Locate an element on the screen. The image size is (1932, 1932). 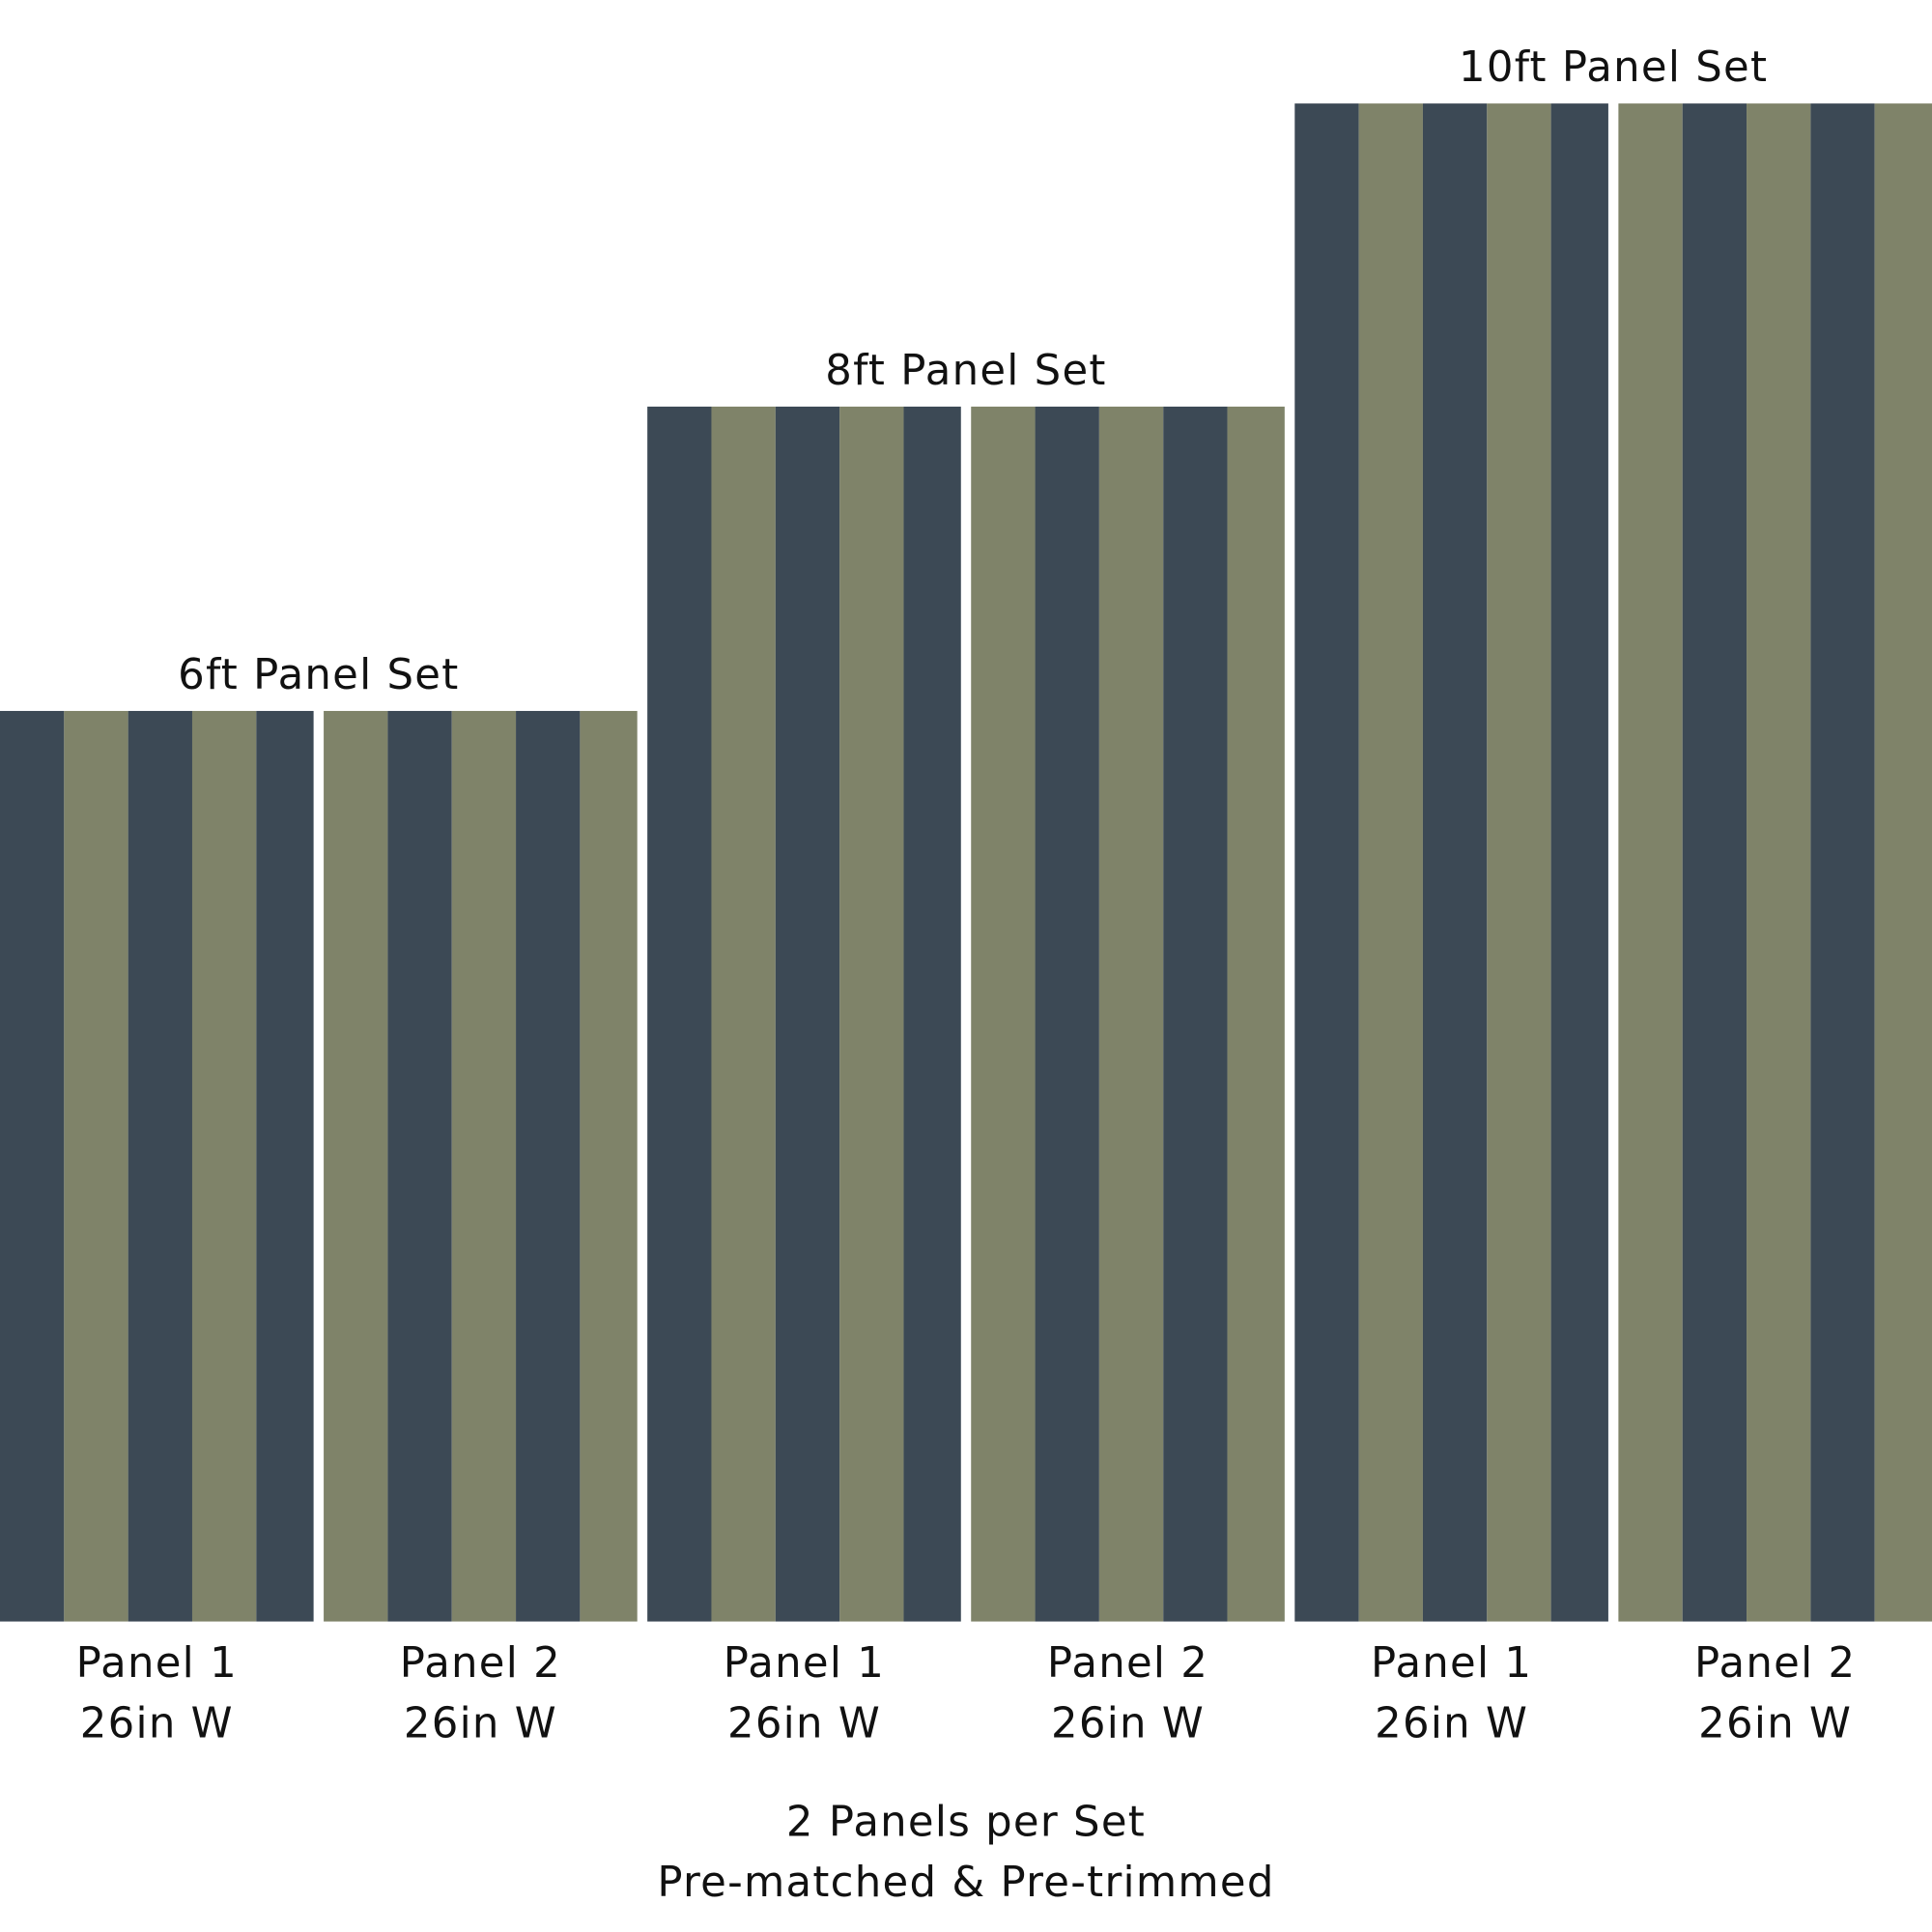
footer-line: 2 Panels per Set is located at coordinates (966, 1823).